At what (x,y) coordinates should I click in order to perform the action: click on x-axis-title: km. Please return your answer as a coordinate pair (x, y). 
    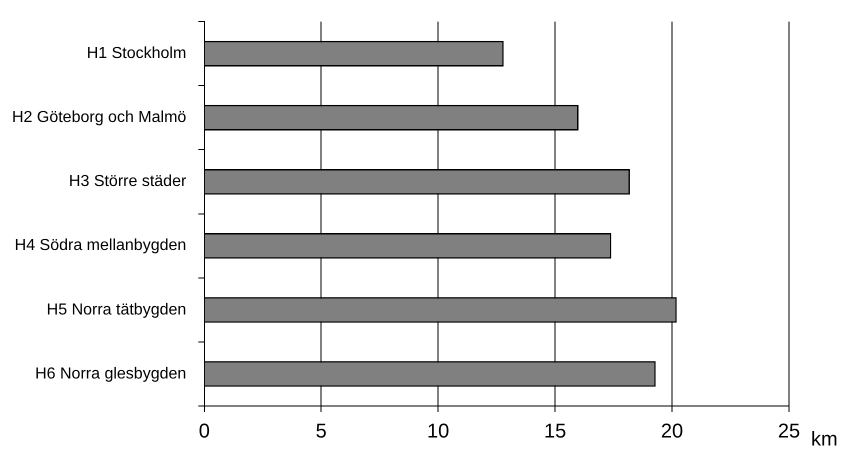
    Looking at the image, I should click on (824, 439).